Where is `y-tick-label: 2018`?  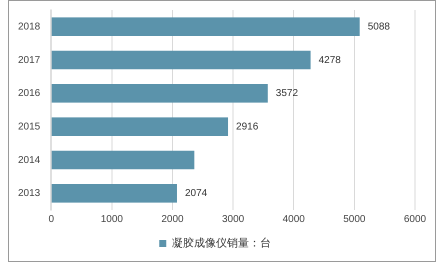 y-tick-label: 2018 is located at coordinates (29, 26).